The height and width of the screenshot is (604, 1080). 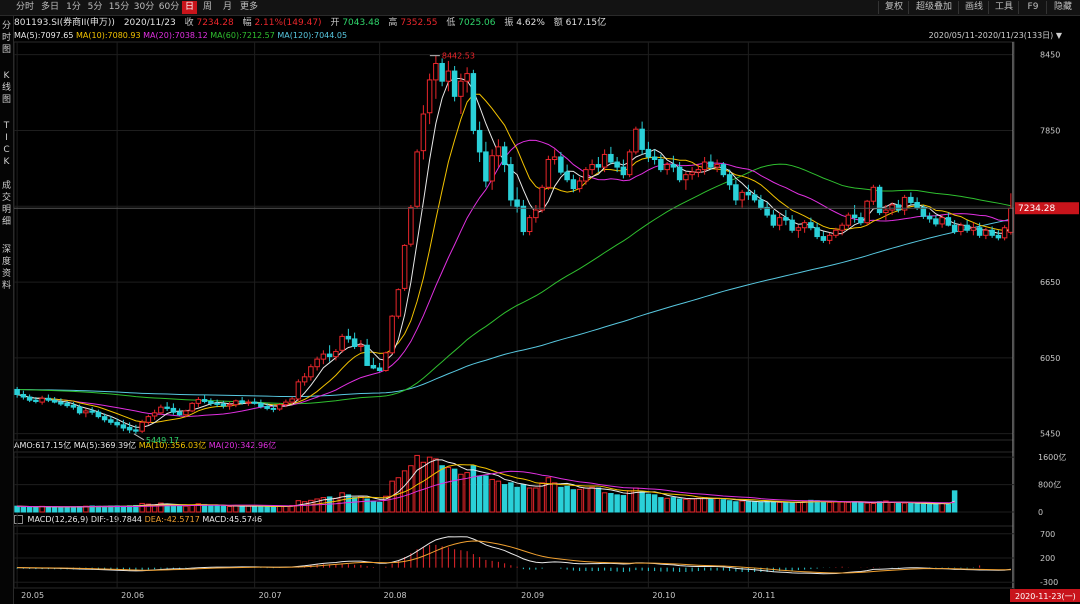 I want to click on toolbar-button-3: 工具, so click(x=1003, y=7).